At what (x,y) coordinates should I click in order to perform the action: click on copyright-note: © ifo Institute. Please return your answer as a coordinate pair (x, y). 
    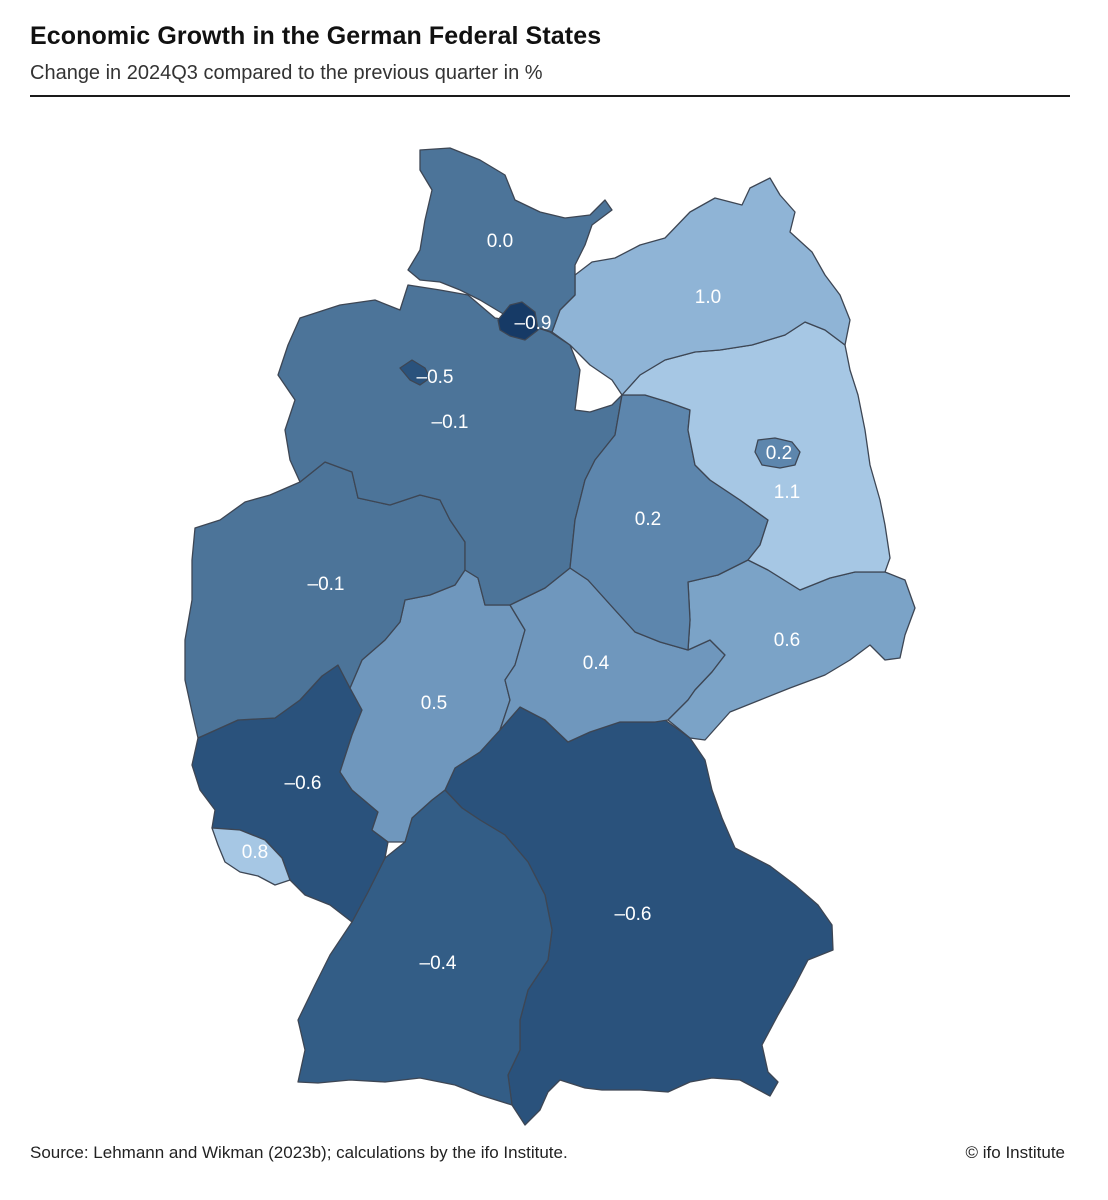
    Looking at the image, I should click on (1015, 1152).